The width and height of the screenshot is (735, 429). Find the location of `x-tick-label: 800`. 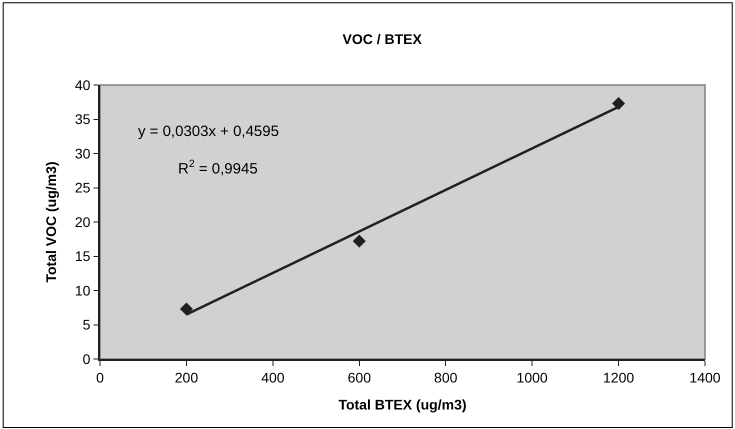

x-tick-label: 800 is located at coordinates (446, 378).